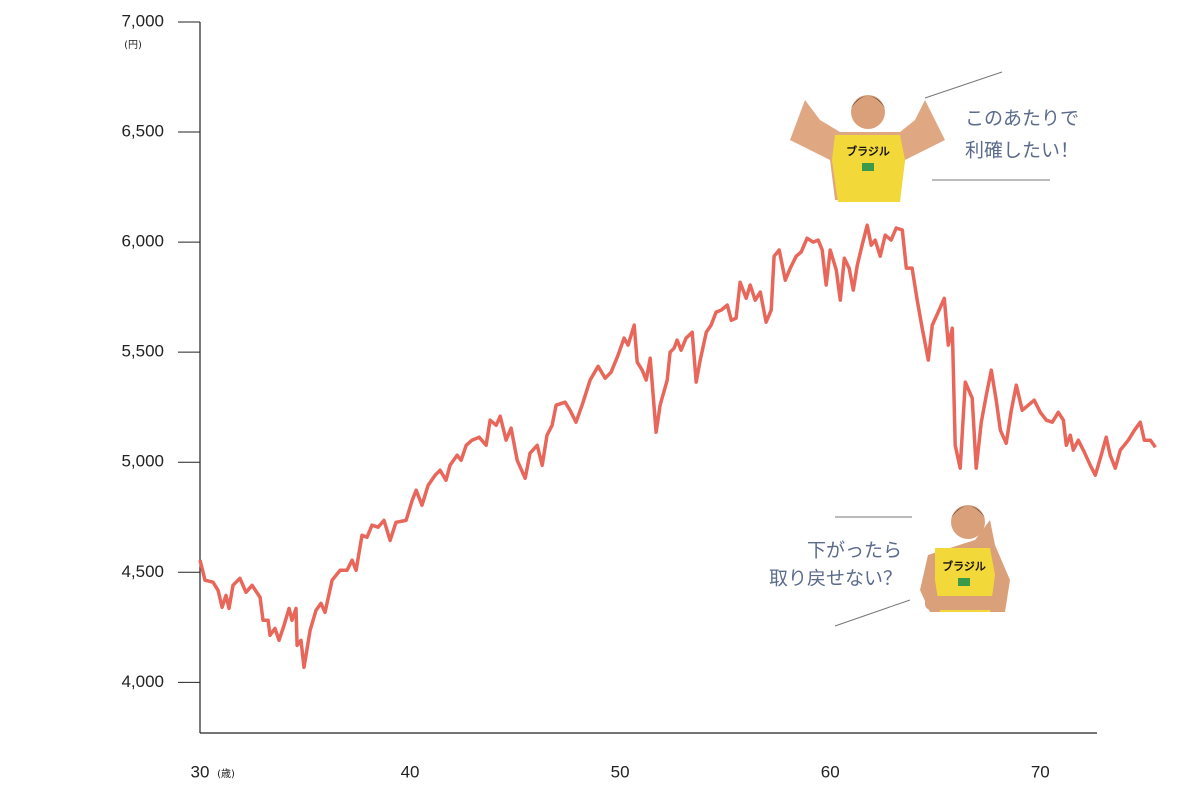 This screenshot has height=800, width=1200. Describe the element at coordinates (1040, 771) in the screenshot. I see `x-tick-label: 70` at that location.